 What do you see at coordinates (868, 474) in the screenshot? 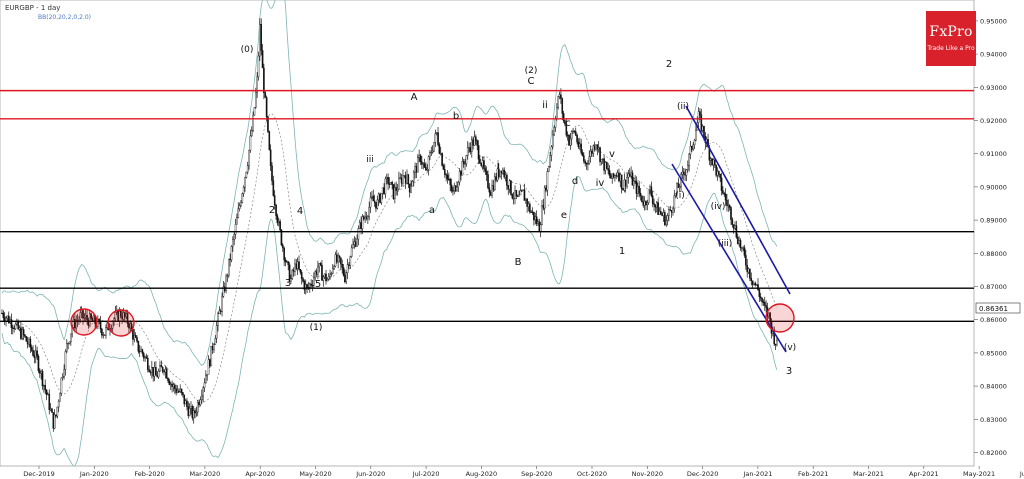
I see `x-tick-label: Mar-2021` at bounding box center [868, 474].